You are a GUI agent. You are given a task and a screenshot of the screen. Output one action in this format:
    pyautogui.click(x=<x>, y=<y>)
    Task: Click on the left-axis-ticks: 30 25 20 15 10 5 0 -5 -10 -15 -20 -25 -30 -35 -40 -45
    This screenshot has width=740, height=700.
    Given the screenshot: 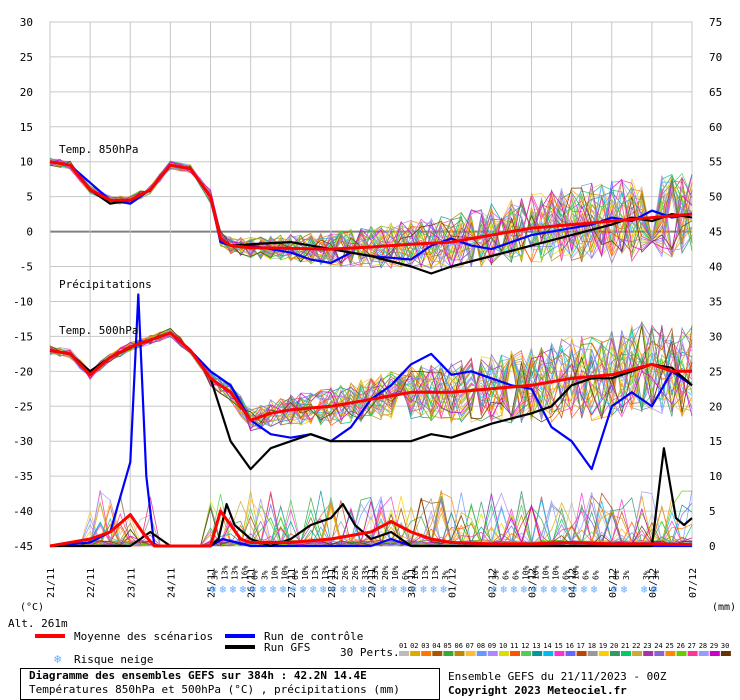 What is the action you would take?
    pyautogui.click(x=23, y=284)
    